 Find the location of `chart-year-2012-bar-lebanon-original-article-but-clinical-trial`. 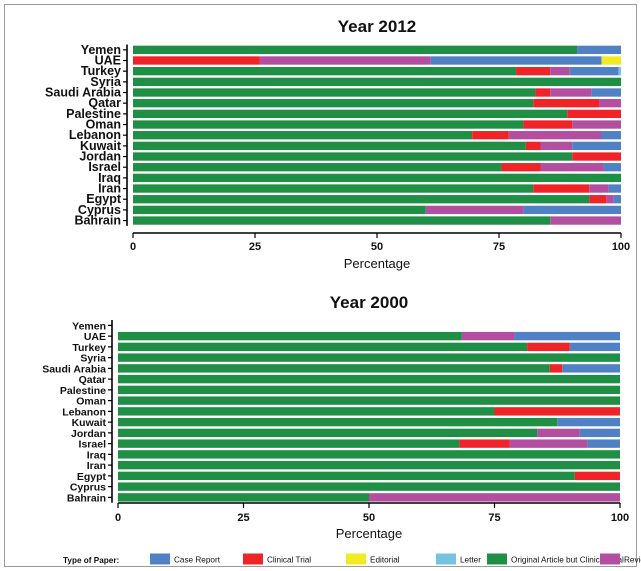

chart-year-2012-bar-lebanon-original-article-but-clinical-trial is located at coordinates (303, 135).